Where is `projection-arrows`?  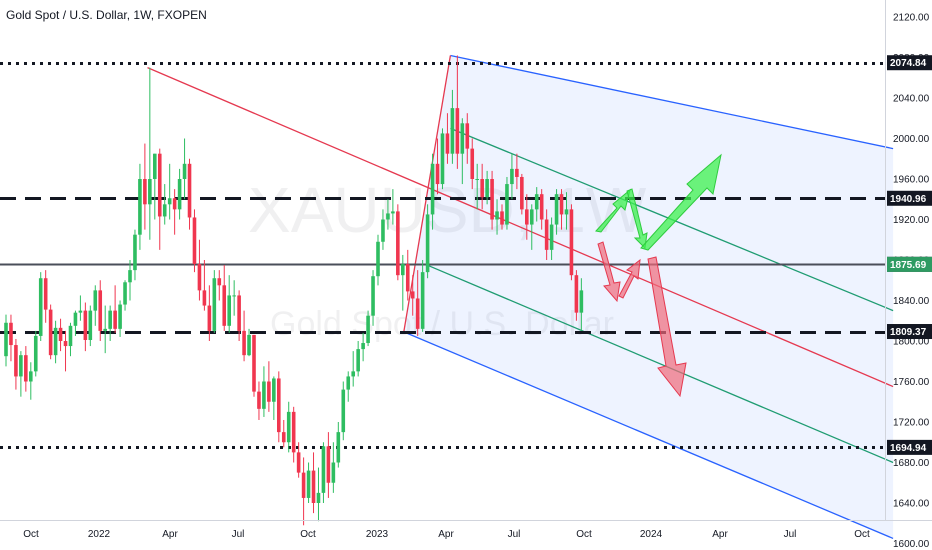 projection-arrows is located at coordinates (658, 275).